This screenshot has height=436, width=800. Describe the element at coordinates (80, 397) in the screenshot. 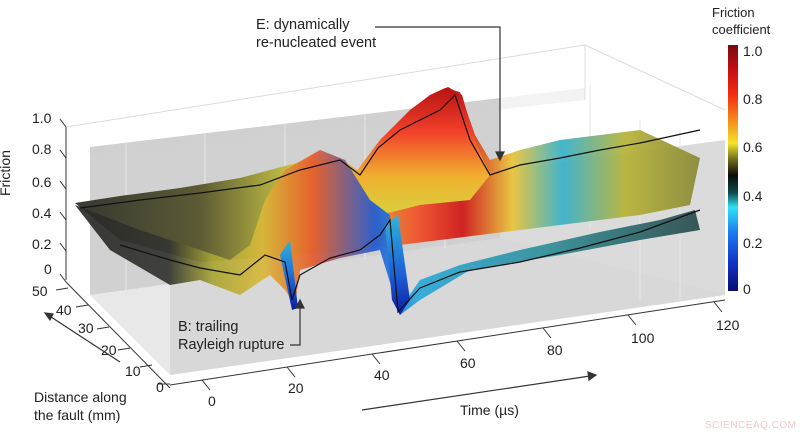

I see `y-axis-label-line1: Distance along` at that location.